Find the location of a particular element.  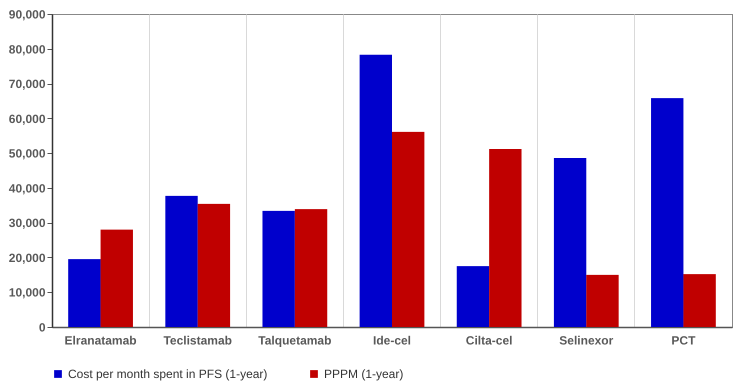

y-tick-label: 40,000 is located at coordinates (27, 188).